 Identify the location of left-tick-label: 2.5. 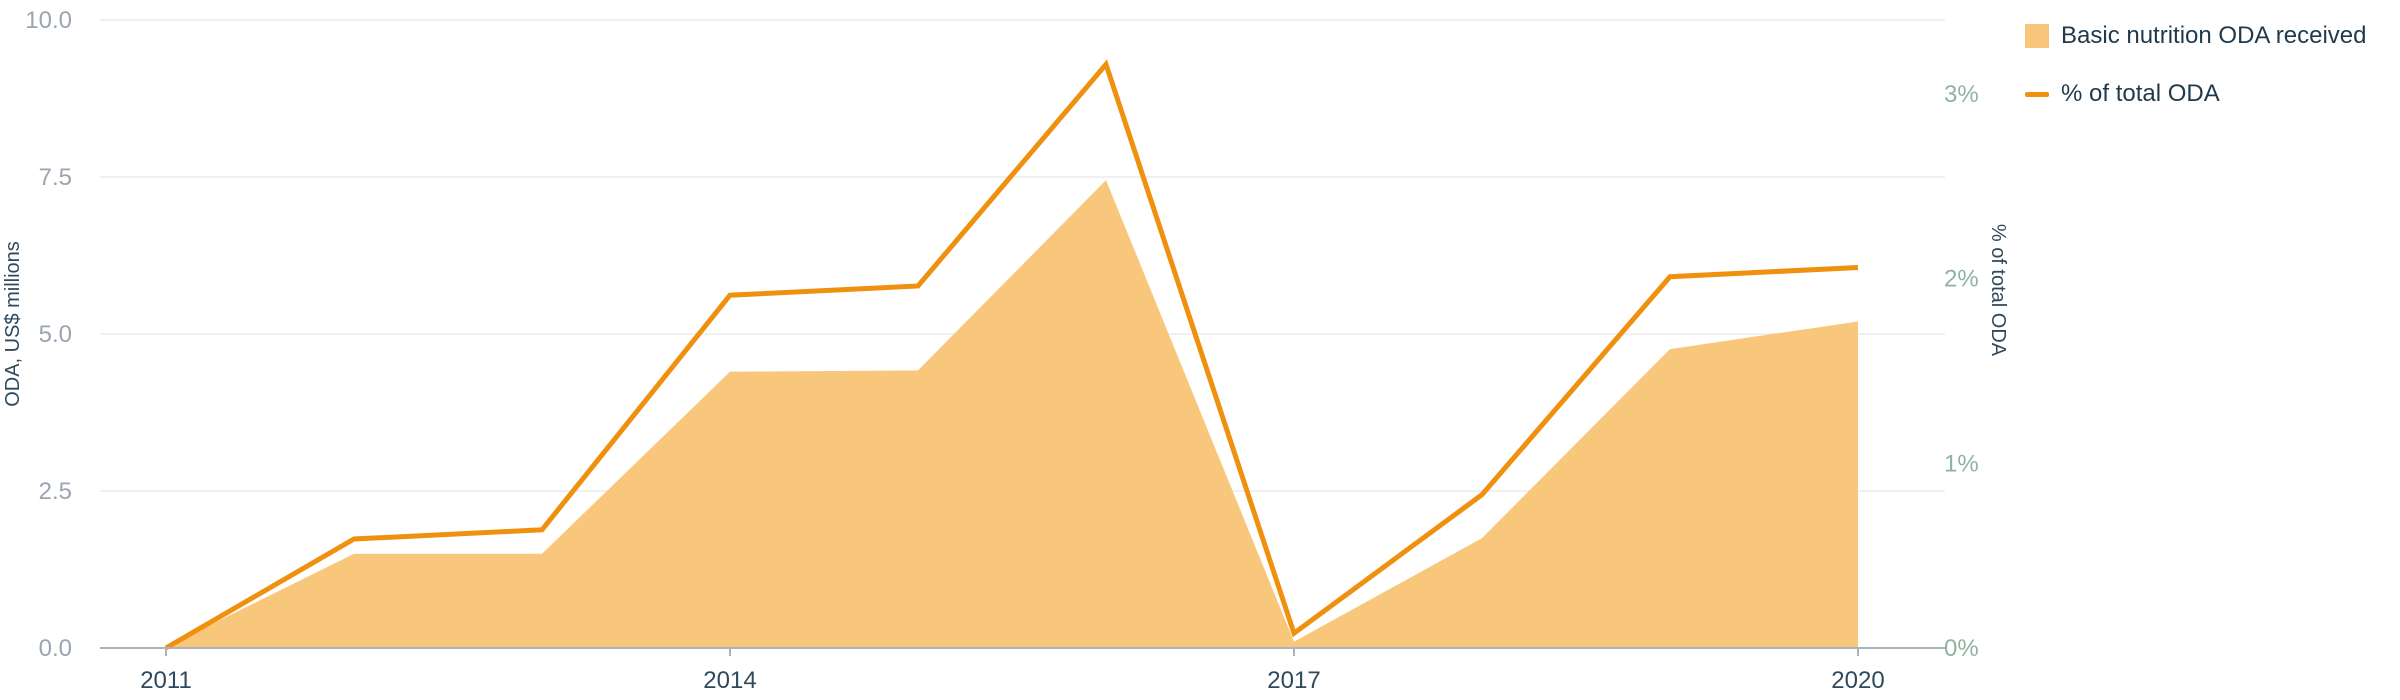
(55, 491).